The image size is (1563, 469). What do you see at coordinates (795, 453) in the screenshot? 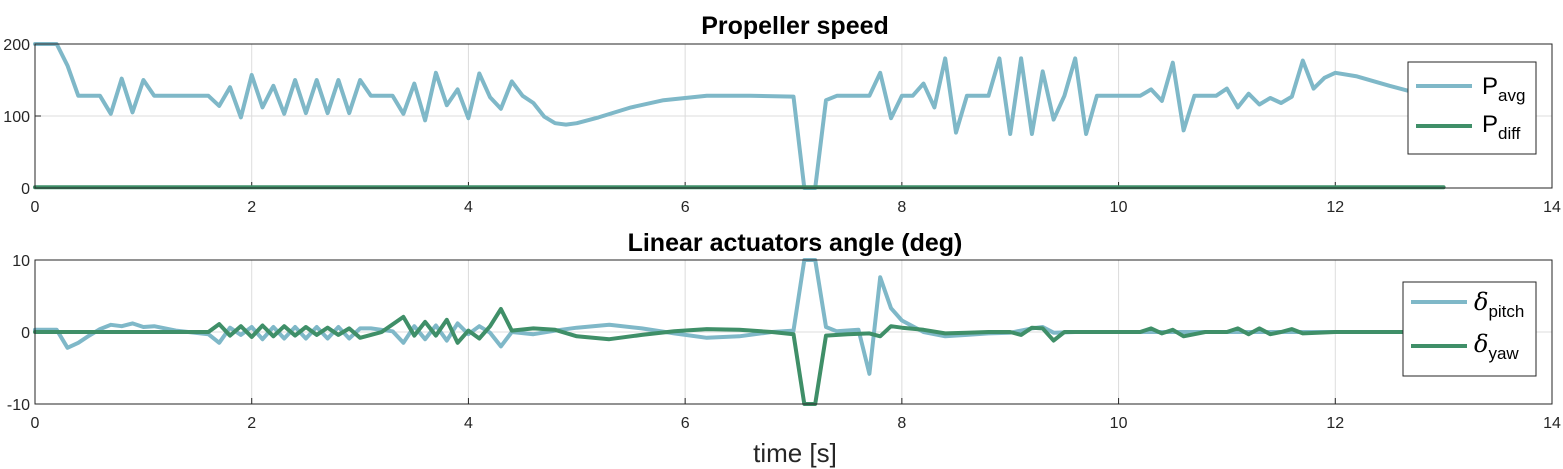
I see `x-axis-label: time [s]` at bounding box center [795, 453].